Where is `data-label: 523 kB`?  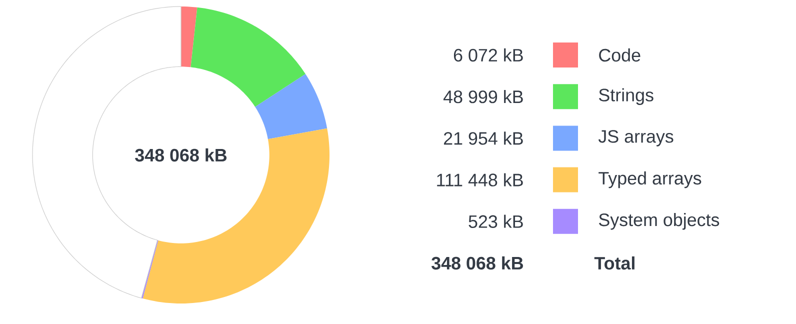 data-label: 523 kB is located at coordinates (495, 221).